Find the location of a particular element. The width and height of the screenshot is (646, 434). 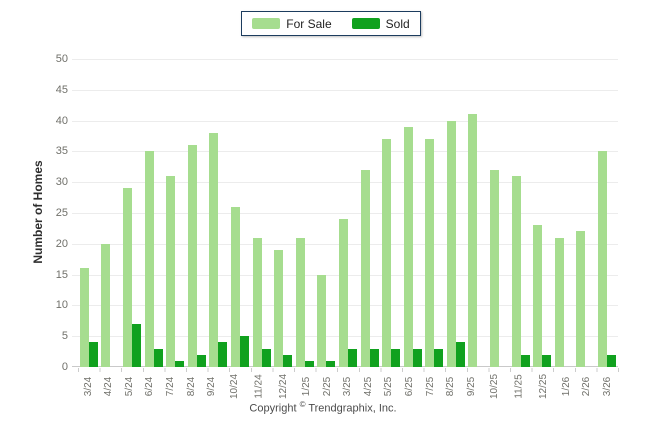

sold-bar-11/25 is located at coordinates (525, 360).